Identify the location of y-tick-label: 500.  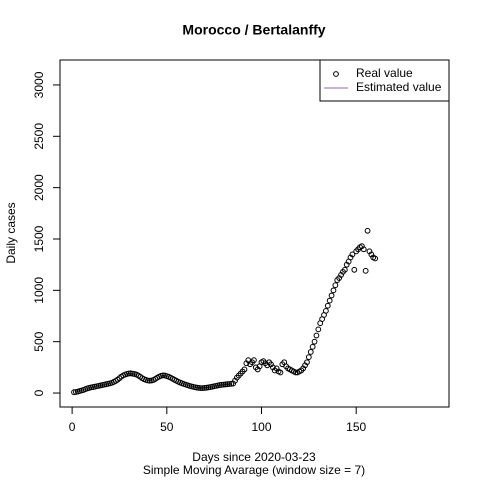
(39, 341).